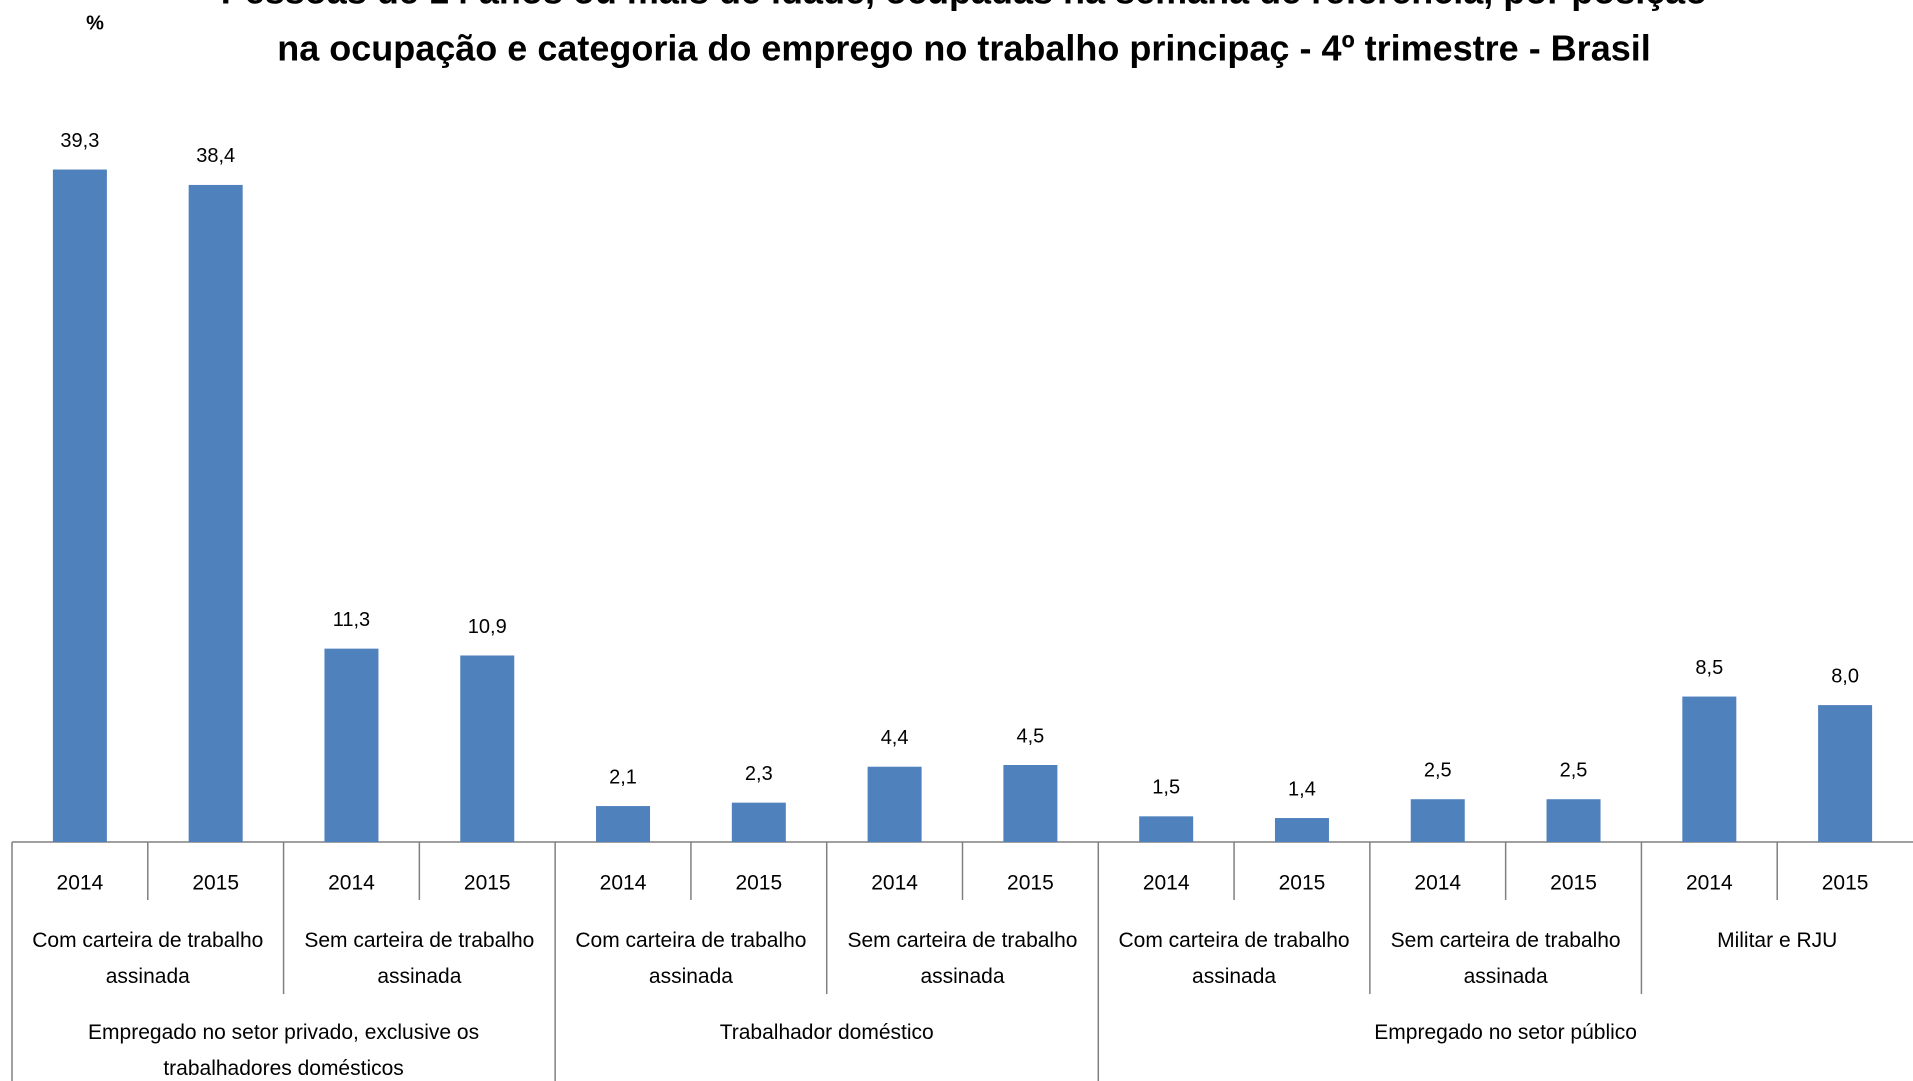 The image size is (1913, 1081). What do you see at coordinates (1777, 940) in the screenshot?
I see `subgroup-label: Militar e RJU` at bounding box center [1777, 940].